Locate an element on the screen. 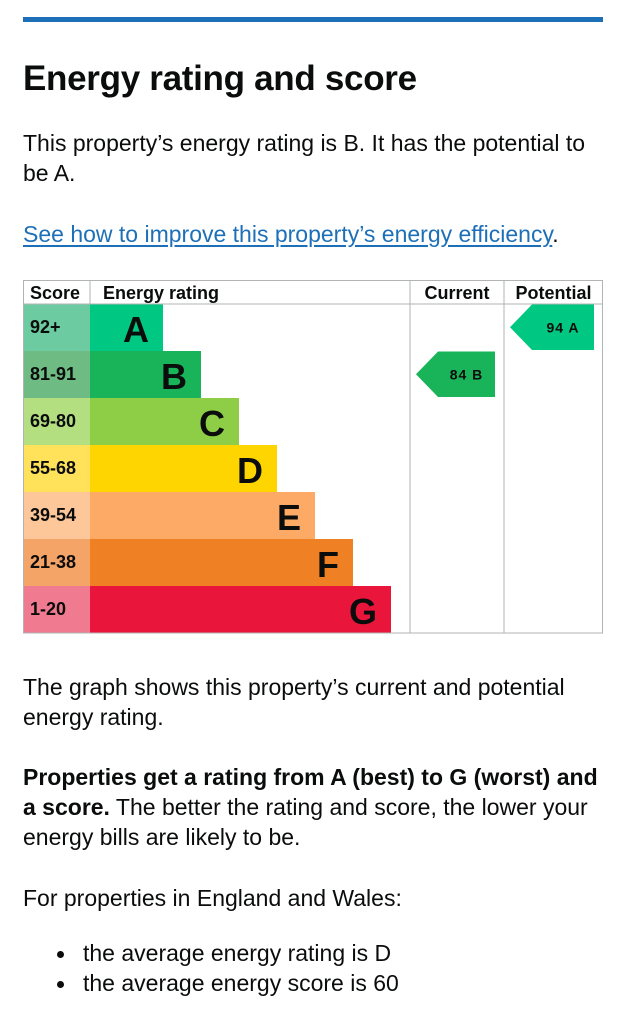  header-score: Score is located at coordinates (55, 293).